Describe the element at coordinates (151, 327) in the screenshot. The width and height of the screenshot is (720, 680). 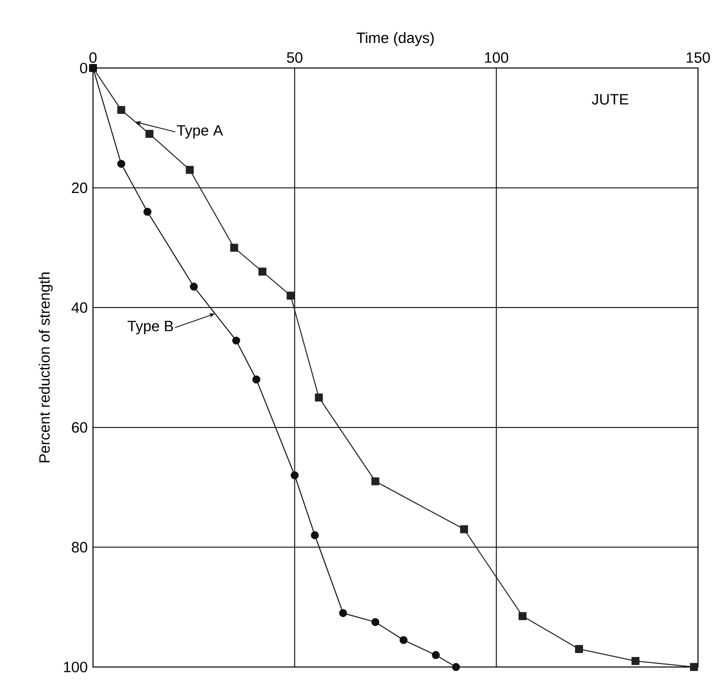
I see `text: Type B` at that location.